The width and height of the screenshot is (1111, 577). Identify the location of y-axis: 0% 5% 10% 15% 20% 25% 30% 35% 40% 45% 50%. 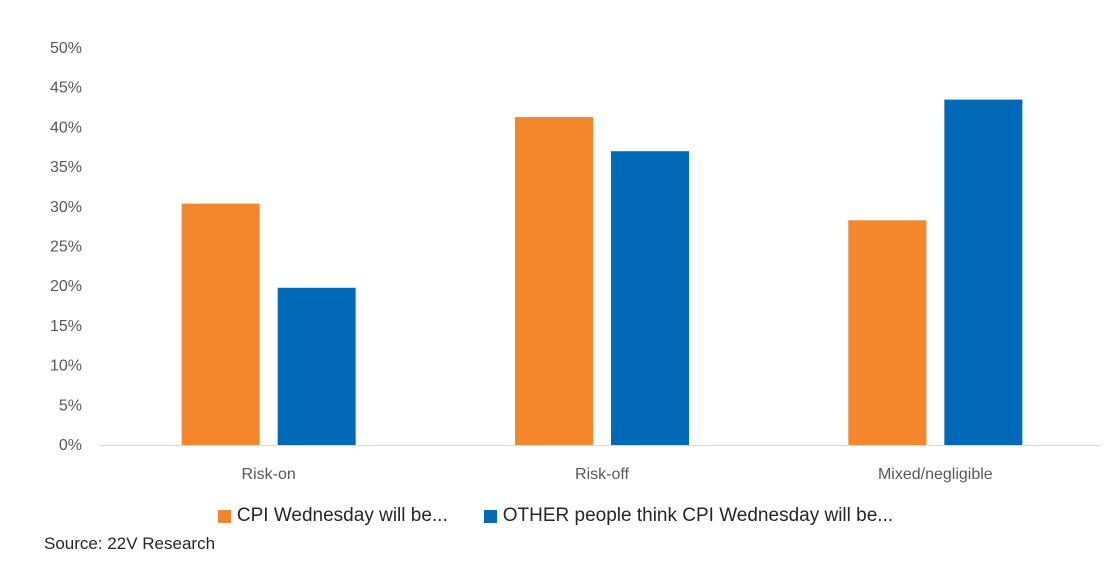
(66, 247).